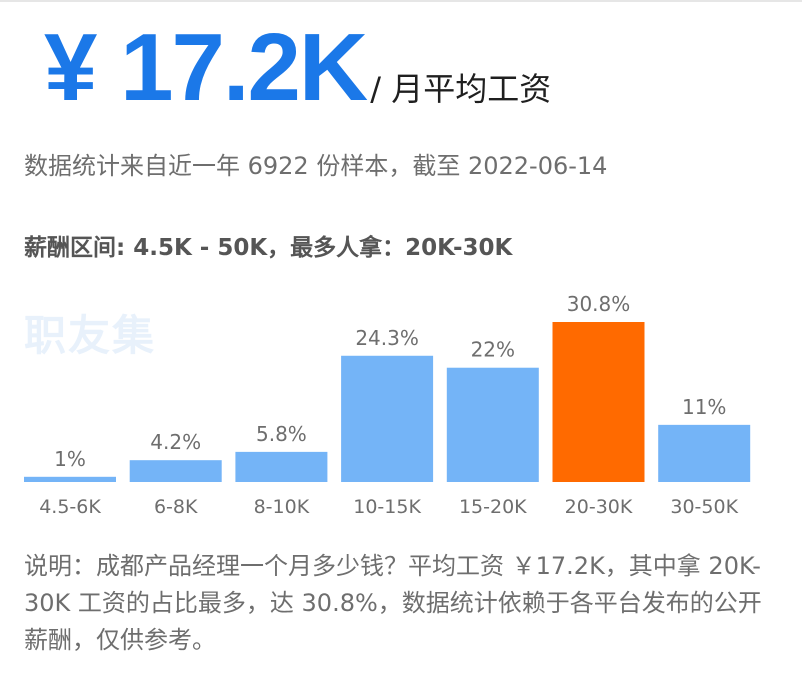  I want to click on data-label-20-30K: 30.8%, so click(599, 304).